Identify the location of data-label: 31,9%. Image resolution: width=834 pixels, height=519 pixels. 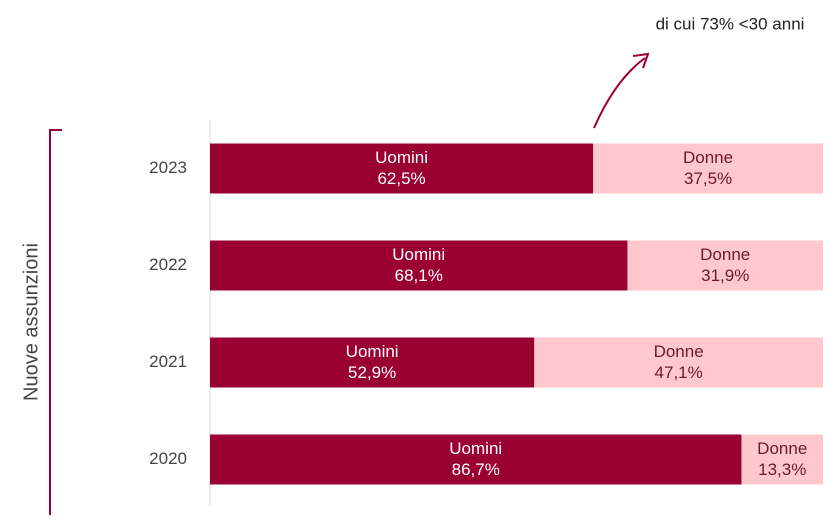
(725, 275).